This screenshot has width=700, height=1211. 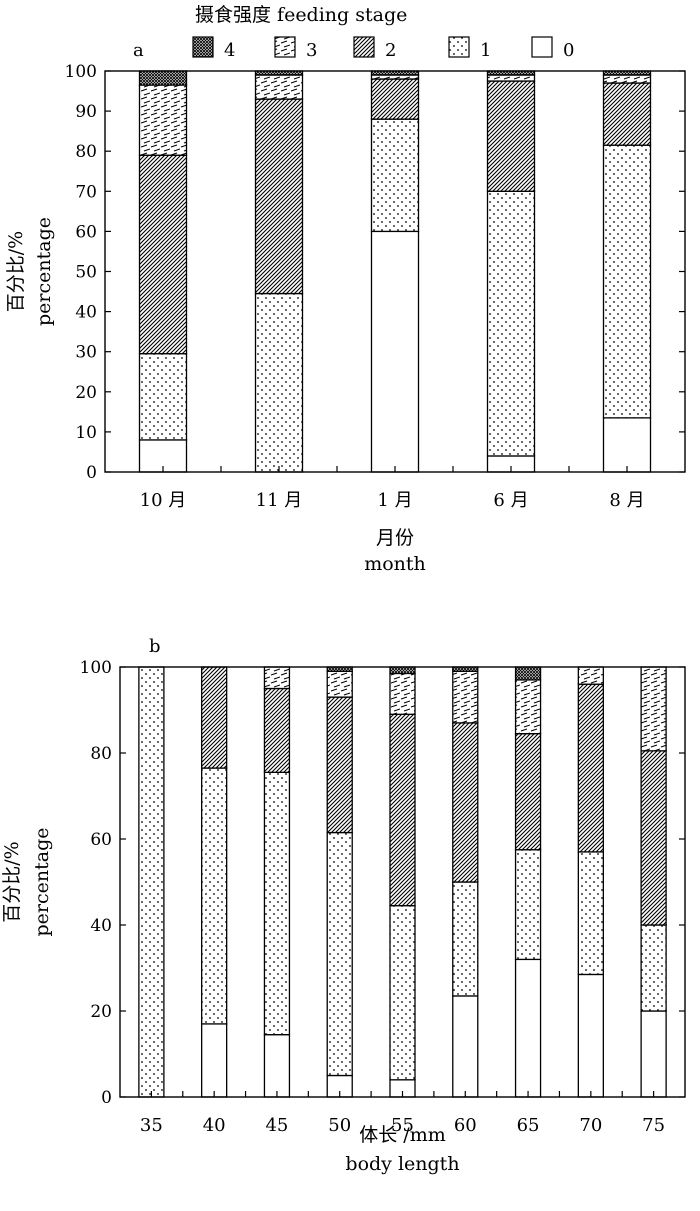 I want to click on x-tick-label: 55, so click(x=402, y=1125).